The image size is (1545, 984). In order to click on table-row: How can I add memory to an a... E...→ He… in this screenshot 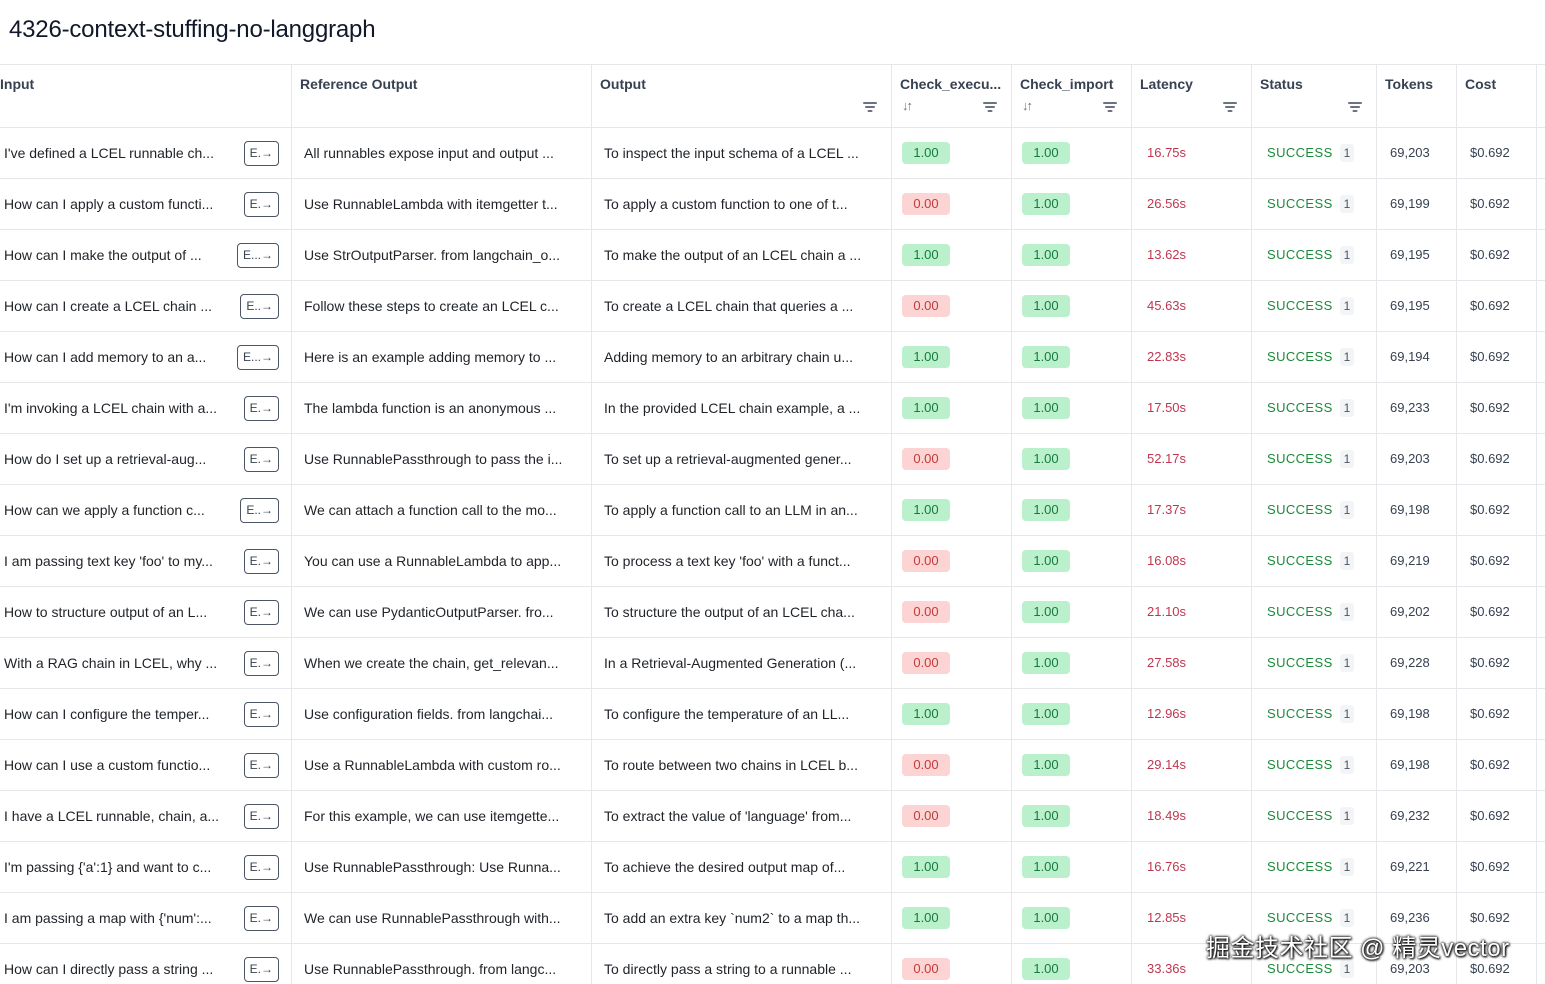, I will do `click(772, 357)`.